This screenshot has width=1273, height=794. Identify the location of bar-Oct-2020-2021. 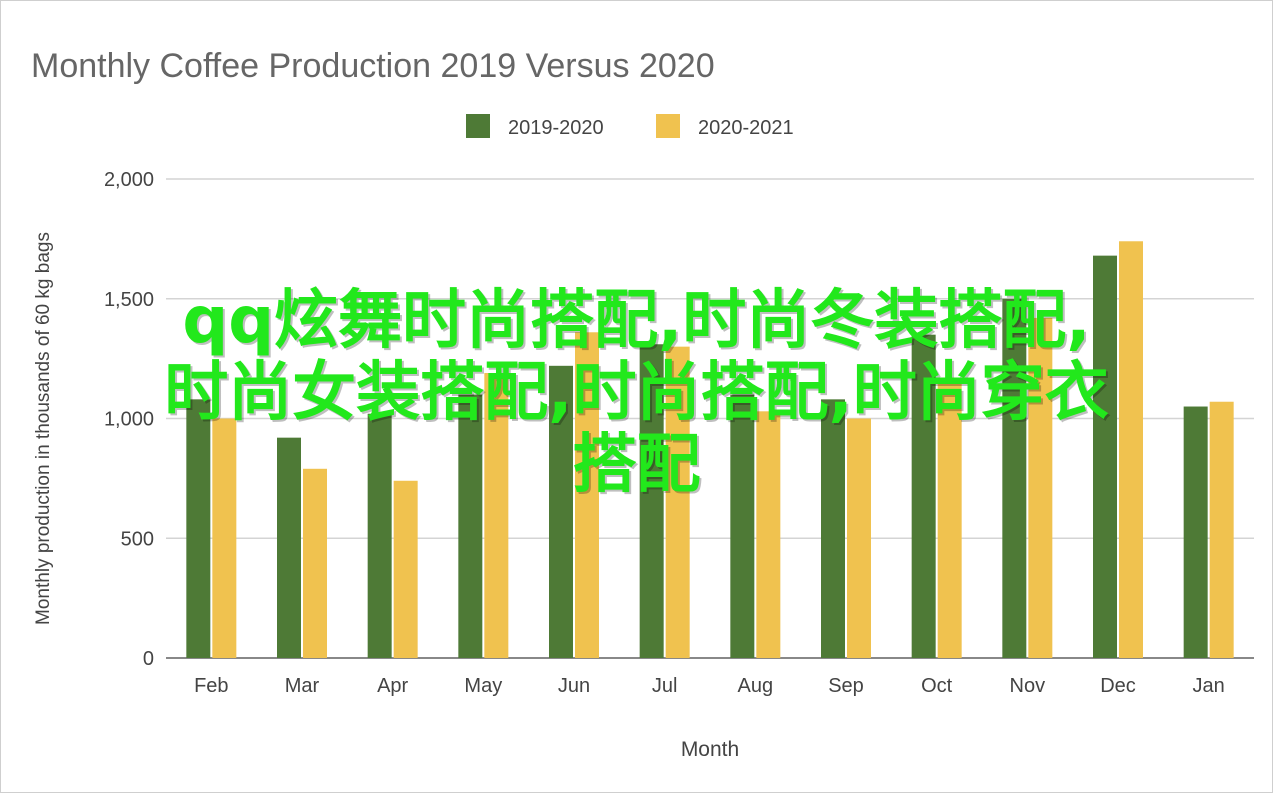
(949, 517).